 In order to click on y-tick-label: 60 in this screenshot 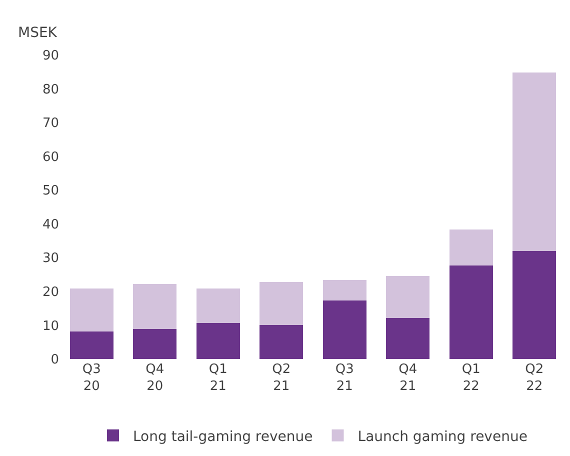, I will do `click(50, 157)`.